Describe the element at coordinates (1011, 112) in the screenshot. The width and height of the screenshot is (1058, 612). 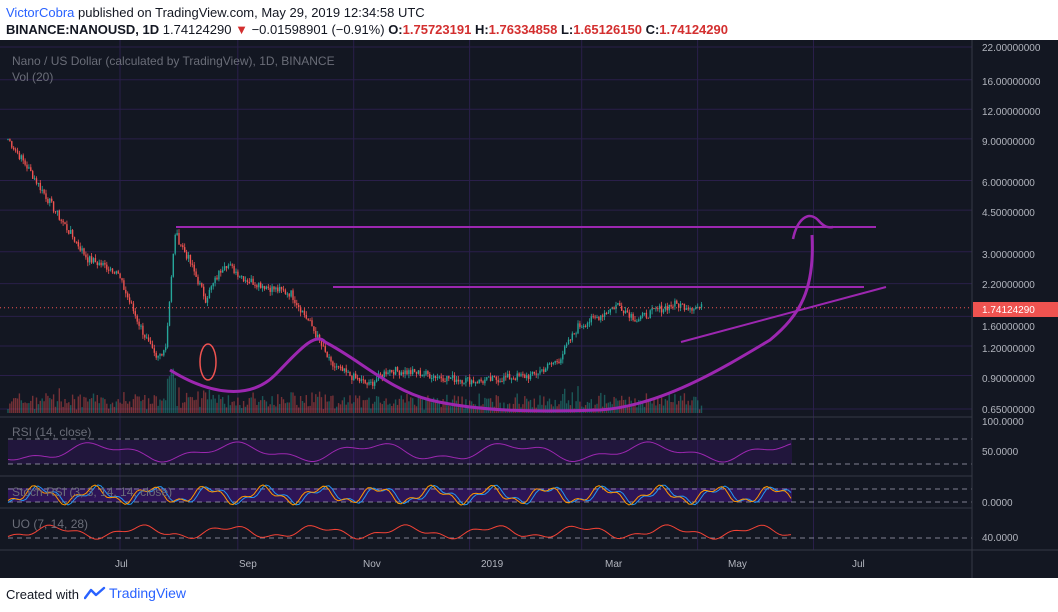
I see `y-tick-label: 12.00000000` at that location.